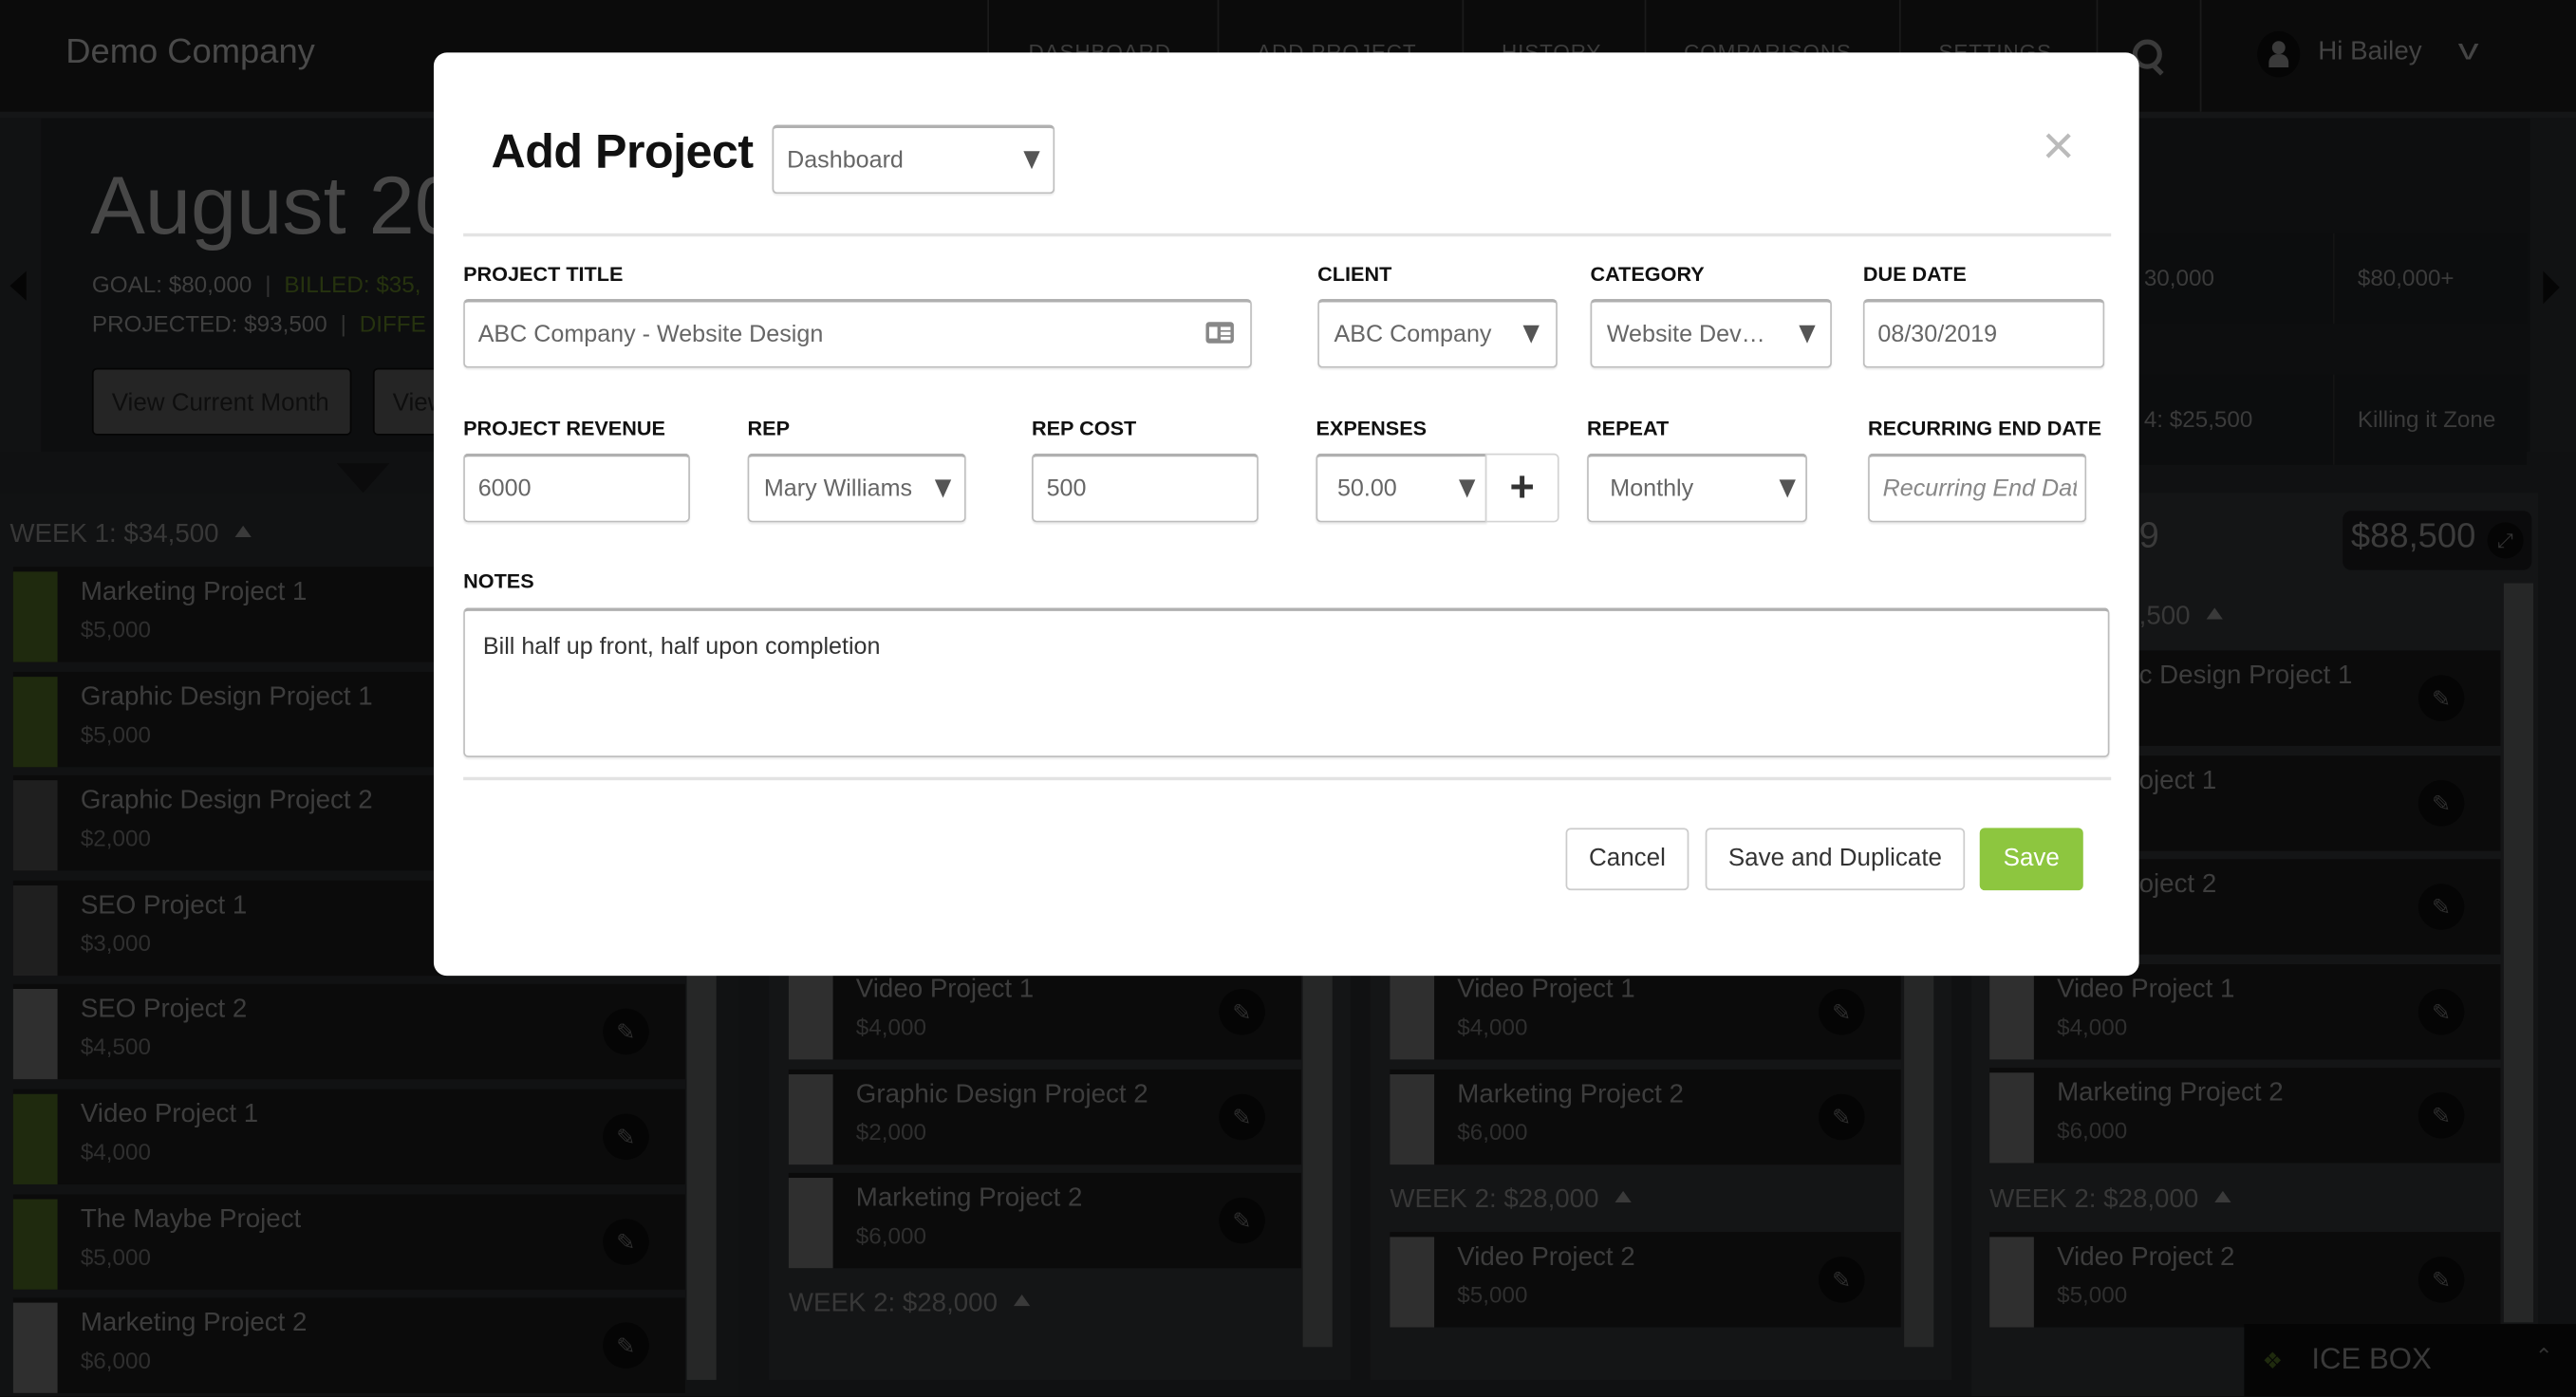  What do you see at coordinates (131, 535) in the screenshot?
I see `week-header: WEEK 1: $34,500` at bounding box center [131, 535].